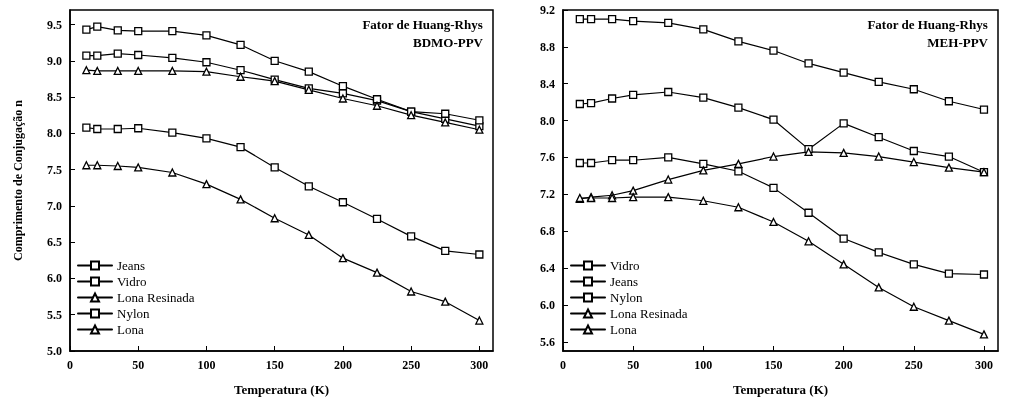 The image size is (1010, 413). I want to click on y-tick-label: 6.4, so click(547, 268).